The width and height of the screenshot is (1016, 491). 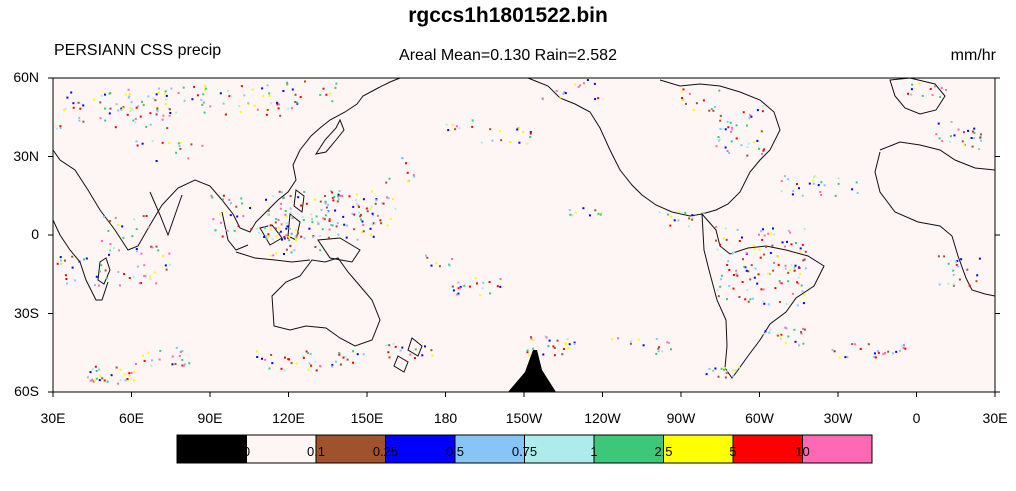 What do you see at coordinates (26, 312) in the screenshot?
I see `lat-label: 30S` at bounding box center [26, 312].